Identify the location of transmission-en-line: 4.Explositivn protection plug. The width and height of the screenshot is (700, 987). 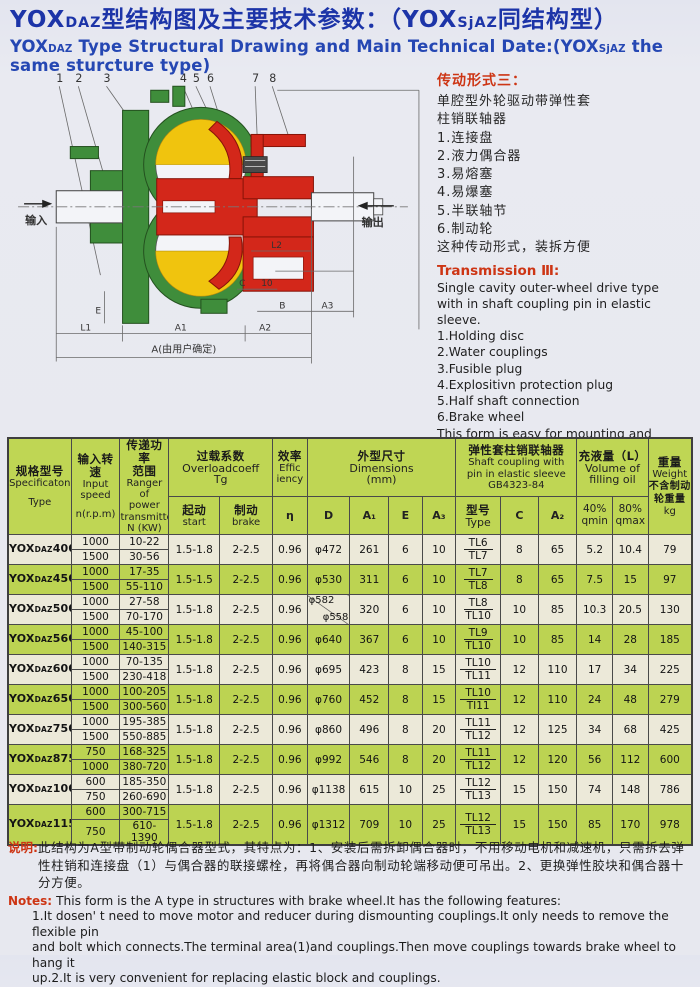
(567, 385).